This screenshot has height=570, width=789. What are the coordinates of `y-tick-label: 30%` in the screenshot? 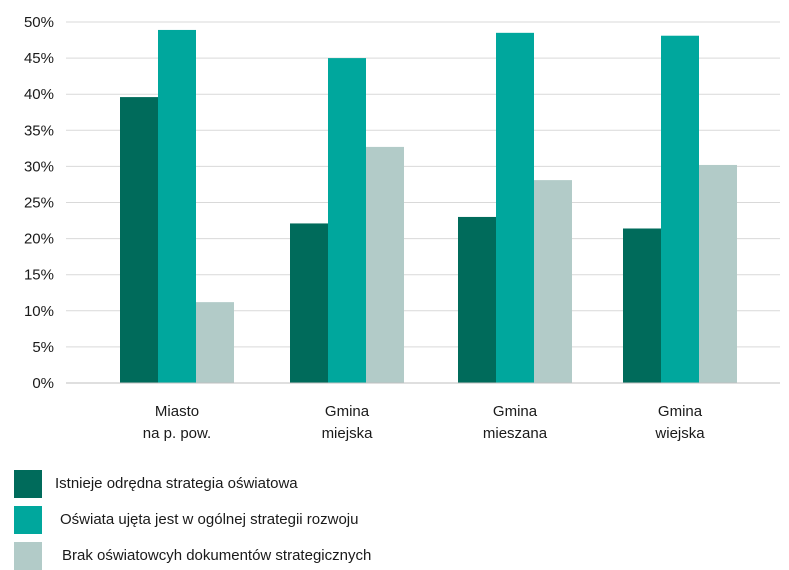 It's located at (39, 166).